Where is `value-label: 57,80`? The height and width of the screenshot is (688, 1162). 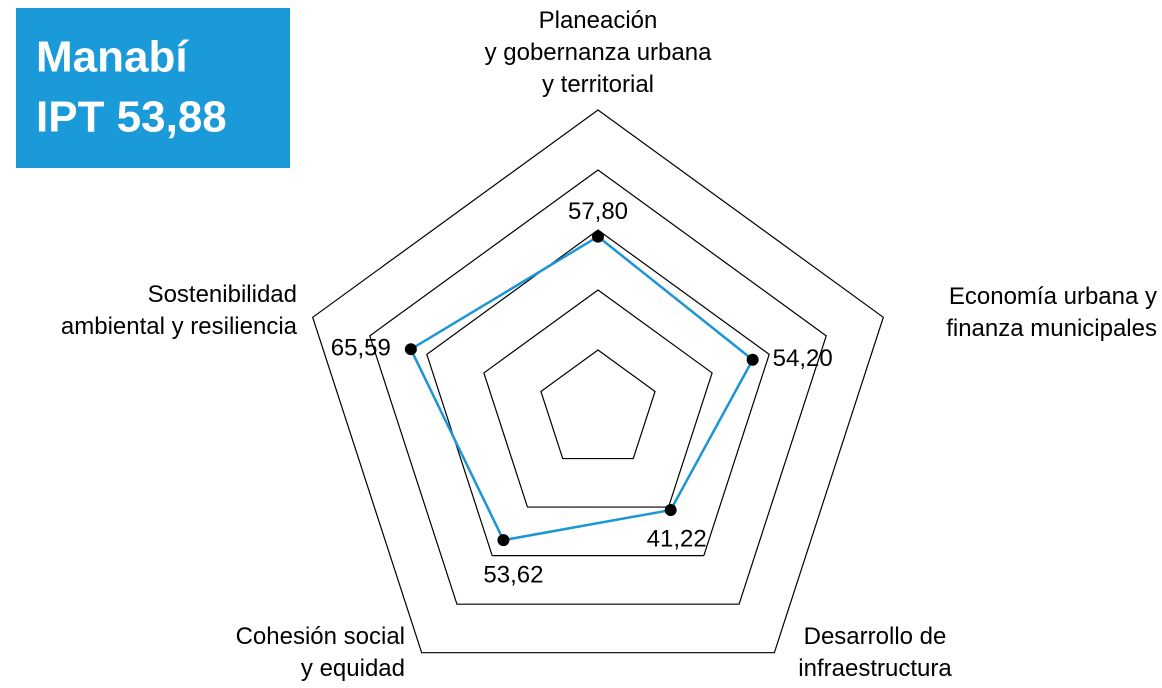 value-label: 57,80 is located at coordinates (598, 211).